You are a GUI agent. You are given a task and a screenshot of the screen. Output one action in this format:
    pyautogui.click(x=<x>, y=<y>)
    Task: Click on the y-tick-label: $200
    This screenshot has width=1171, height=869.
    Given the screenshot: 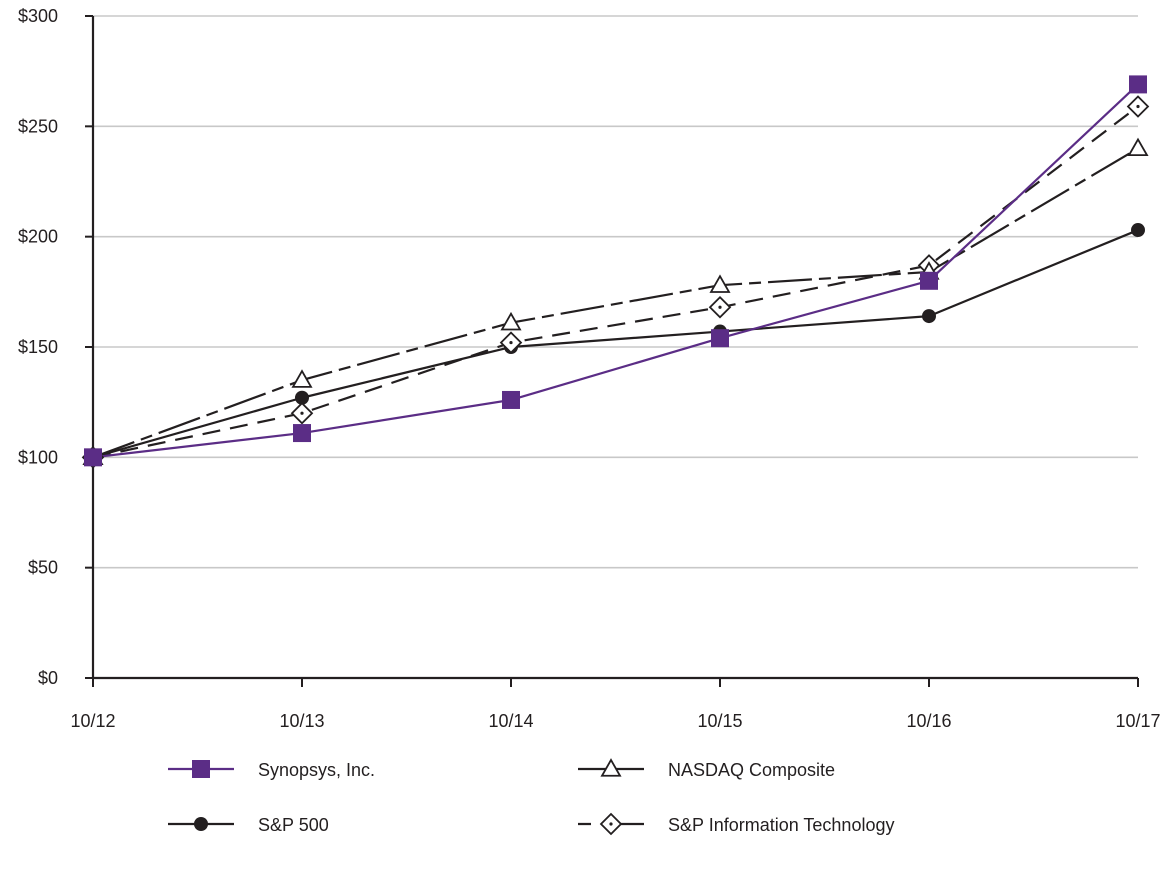 What is the action you would take?
    pyautogui.click(x=38, y=237)
    